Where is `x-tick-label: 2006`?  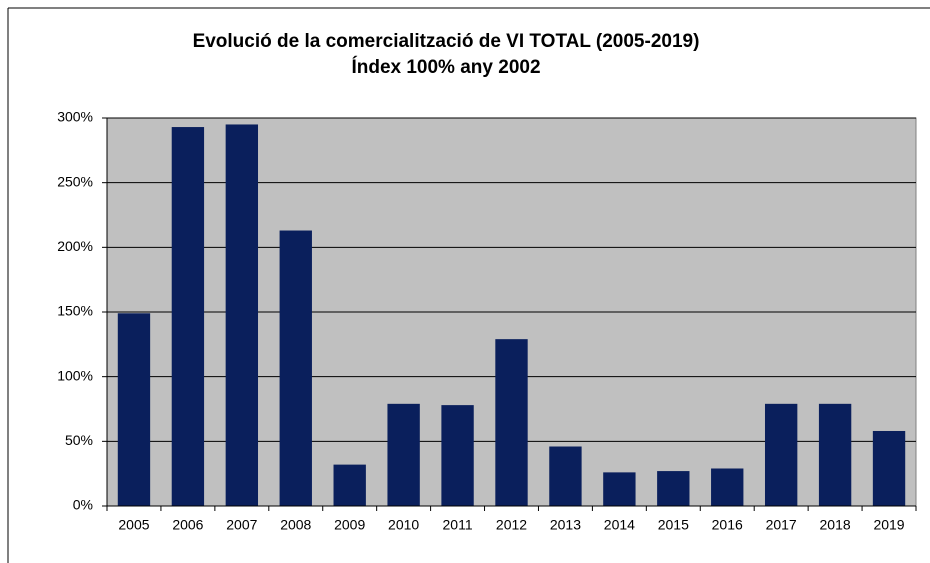 x-tick-label: 2006 is located at coordinates (187, 525).